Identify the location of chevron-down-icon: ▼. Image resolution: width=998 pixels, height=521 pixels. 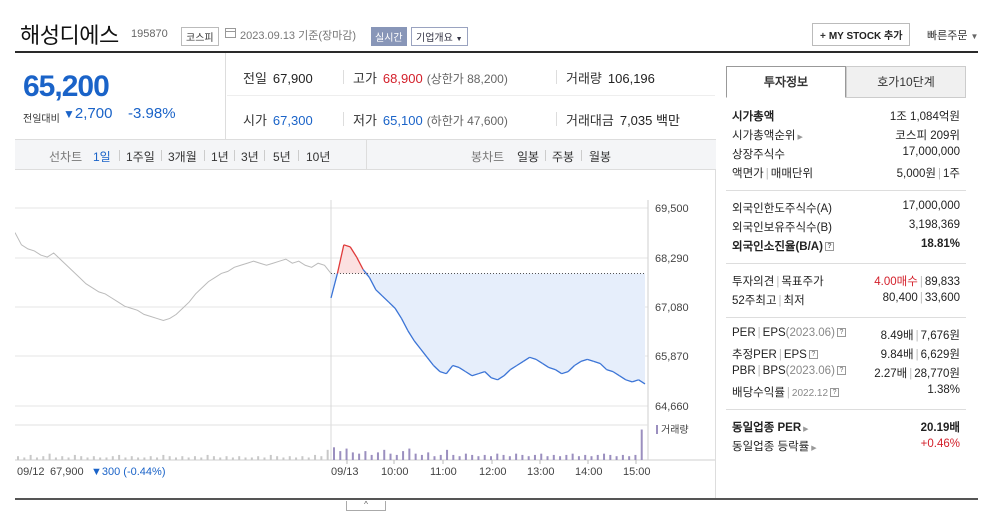
(974, 36).